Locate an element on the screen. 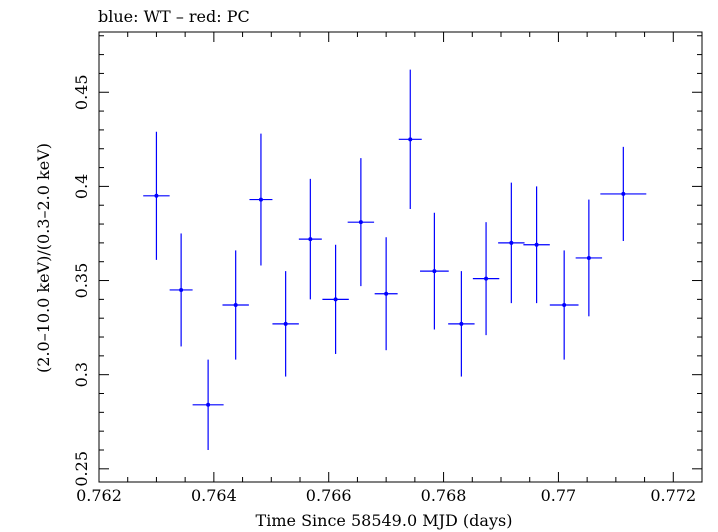 The width and height of the screenshot is (718, 532). x-tick-label: 0.772 is located at coordinates (673, 495).